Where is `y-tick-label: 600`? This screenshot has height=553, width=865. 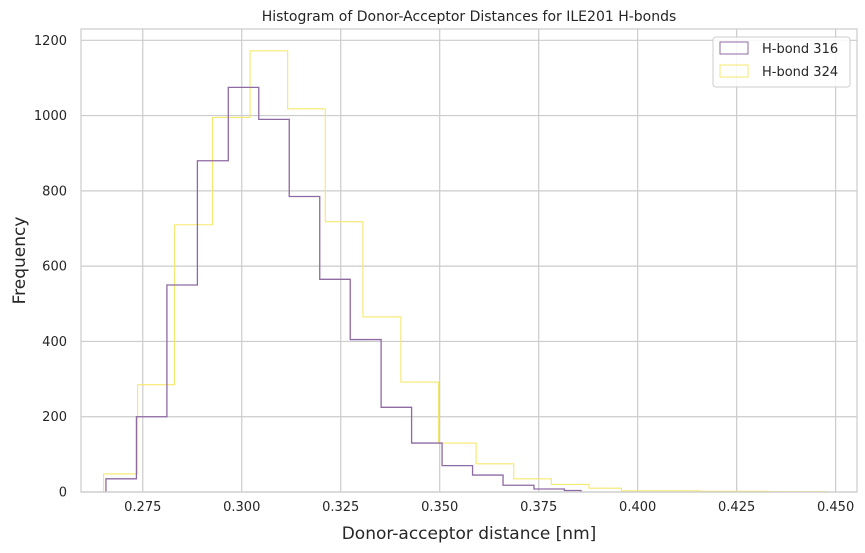 y-tick-label: 600 is located at coordinates (54, 267).